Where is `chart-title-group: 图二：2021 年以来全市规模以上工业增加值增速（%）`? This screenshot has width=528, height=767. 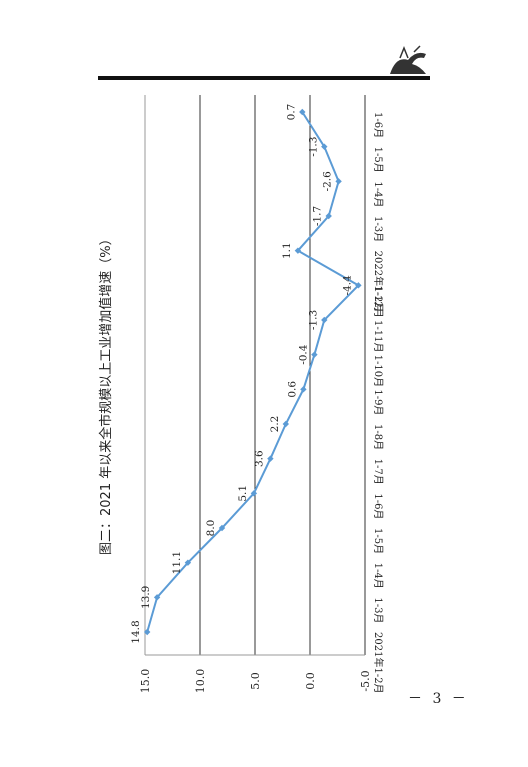 chart-title-group: 图二：2021 年以来全市规模以上工业增加值增速（%） is located at coordinates (106, 393).